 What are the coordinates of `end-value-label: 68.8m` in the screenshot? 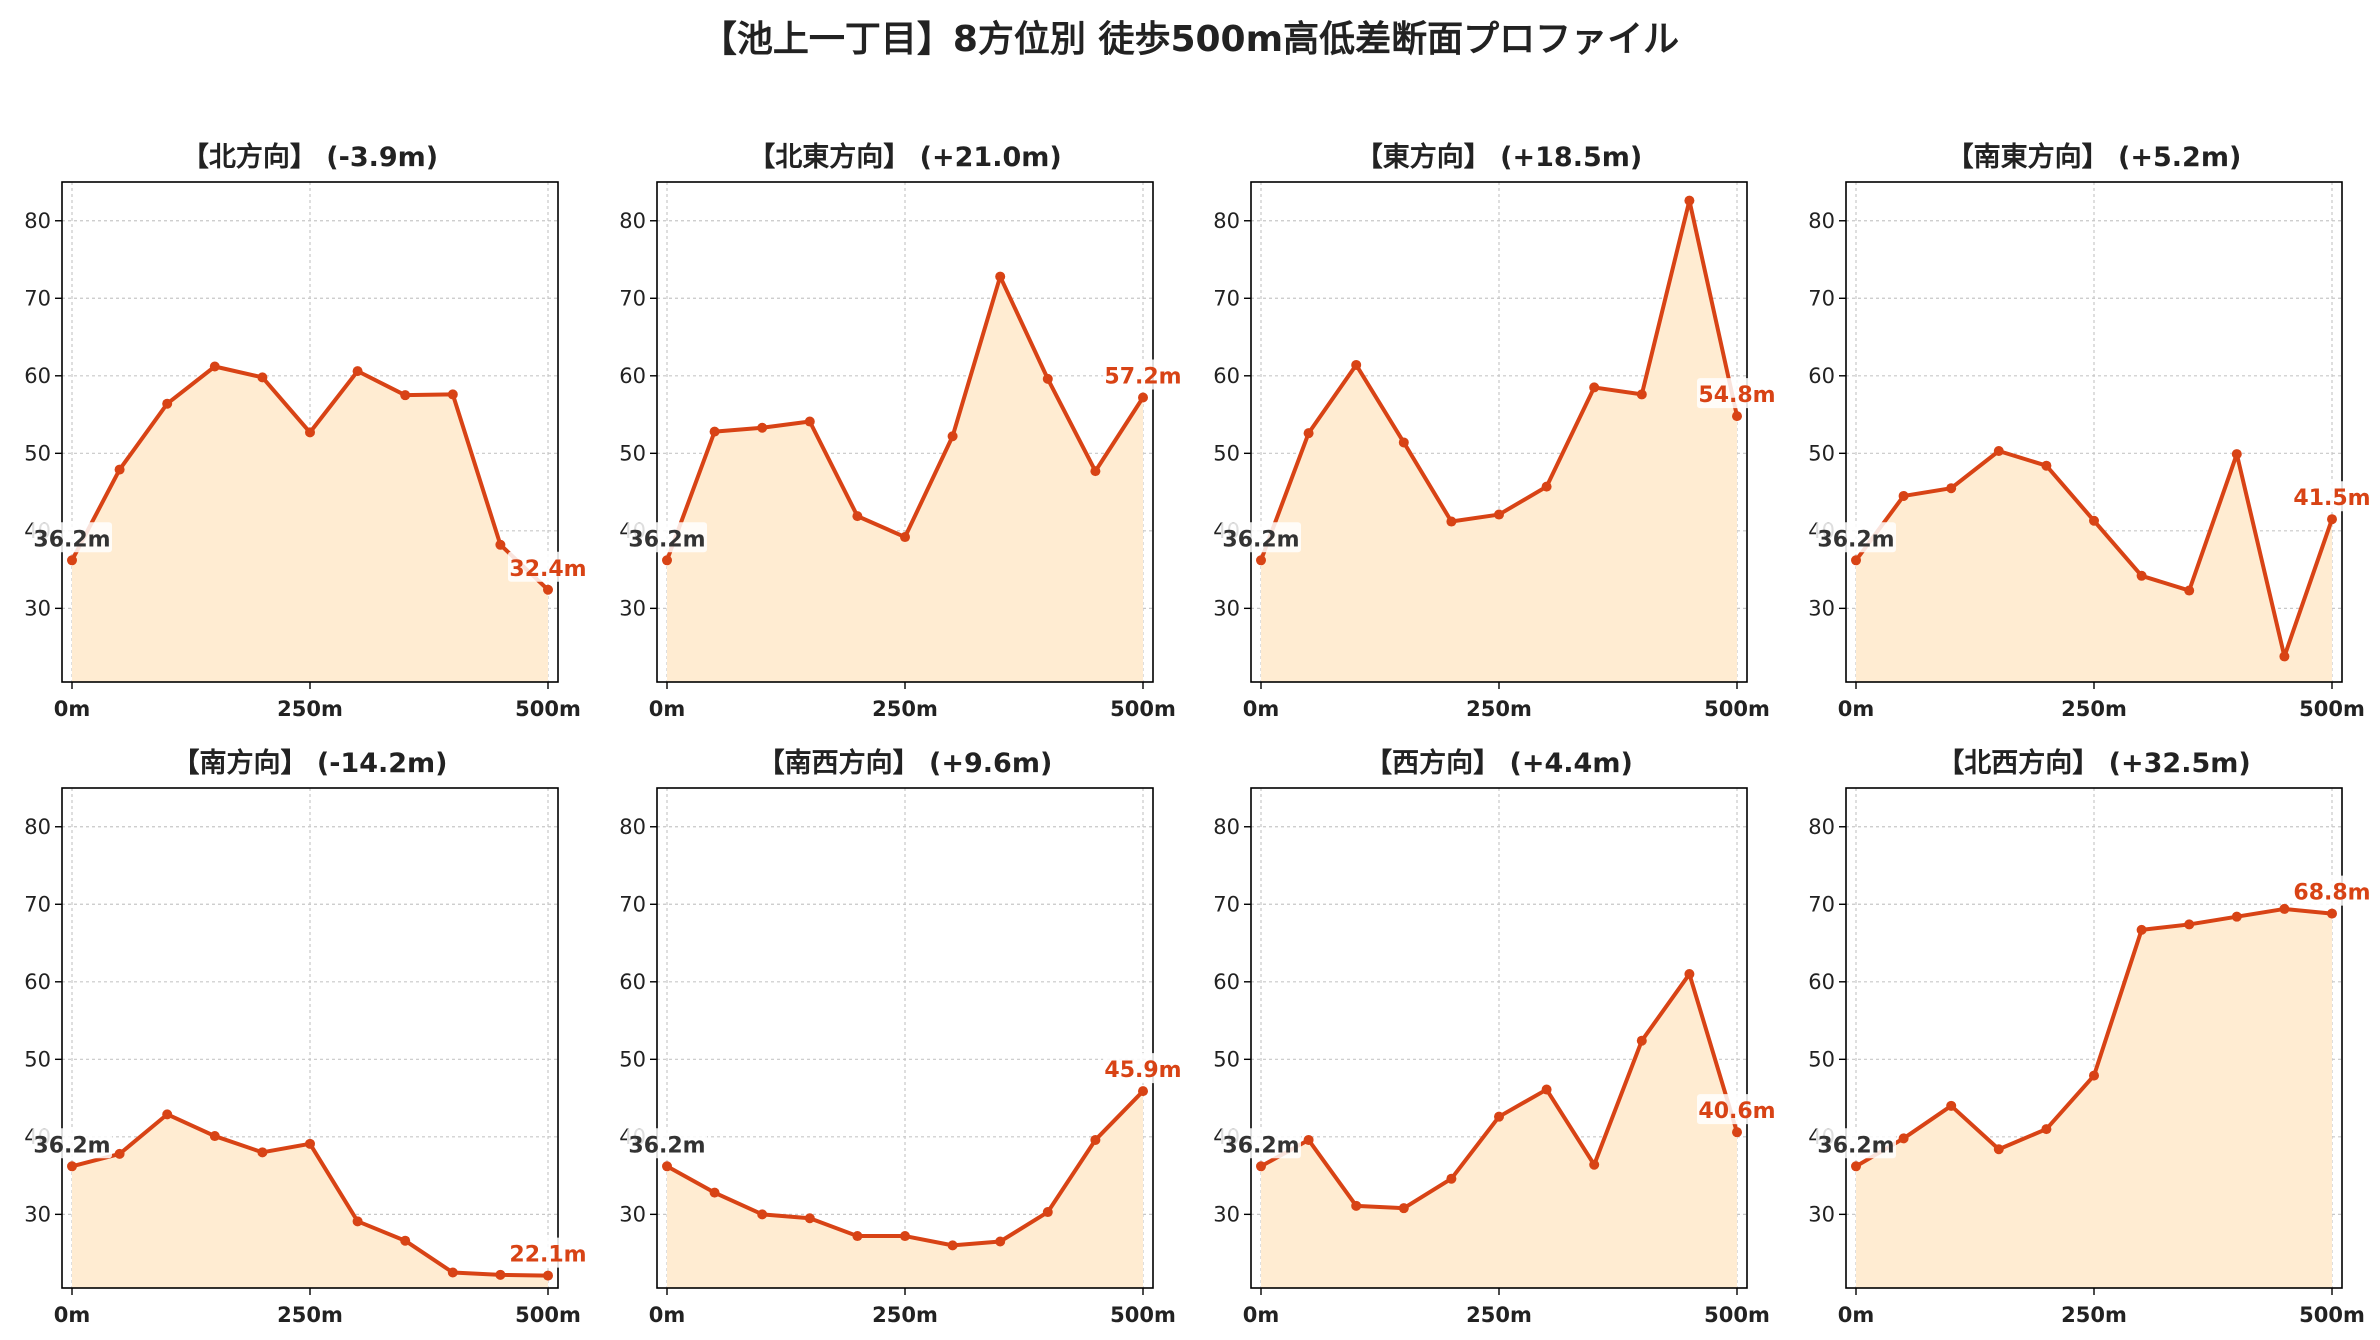 It's located at (2331, 893).